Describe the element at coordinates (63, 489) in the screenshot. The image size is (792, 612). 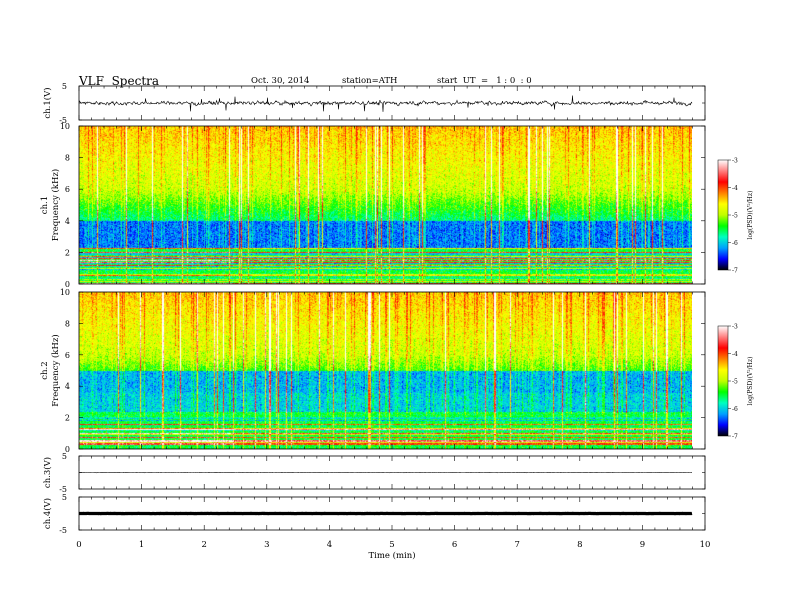
I see `ch3-ytick-bottom: -5` at that location.